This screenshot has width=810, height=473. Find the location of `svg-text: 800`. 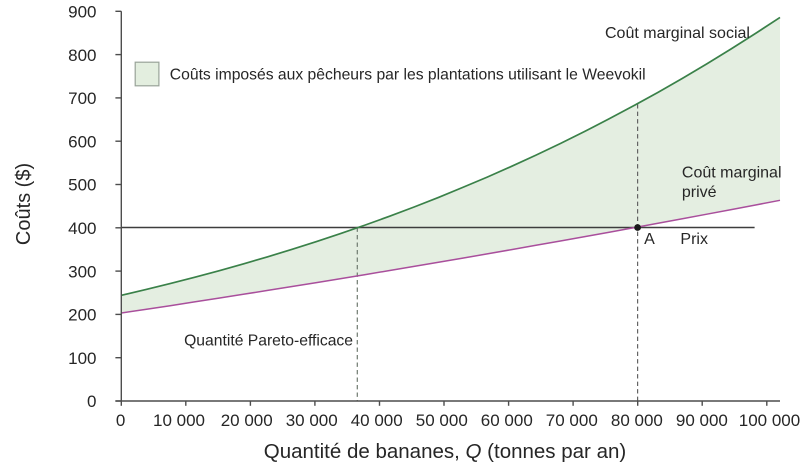

svg-text: 800 is located at coordinates (82, 55).